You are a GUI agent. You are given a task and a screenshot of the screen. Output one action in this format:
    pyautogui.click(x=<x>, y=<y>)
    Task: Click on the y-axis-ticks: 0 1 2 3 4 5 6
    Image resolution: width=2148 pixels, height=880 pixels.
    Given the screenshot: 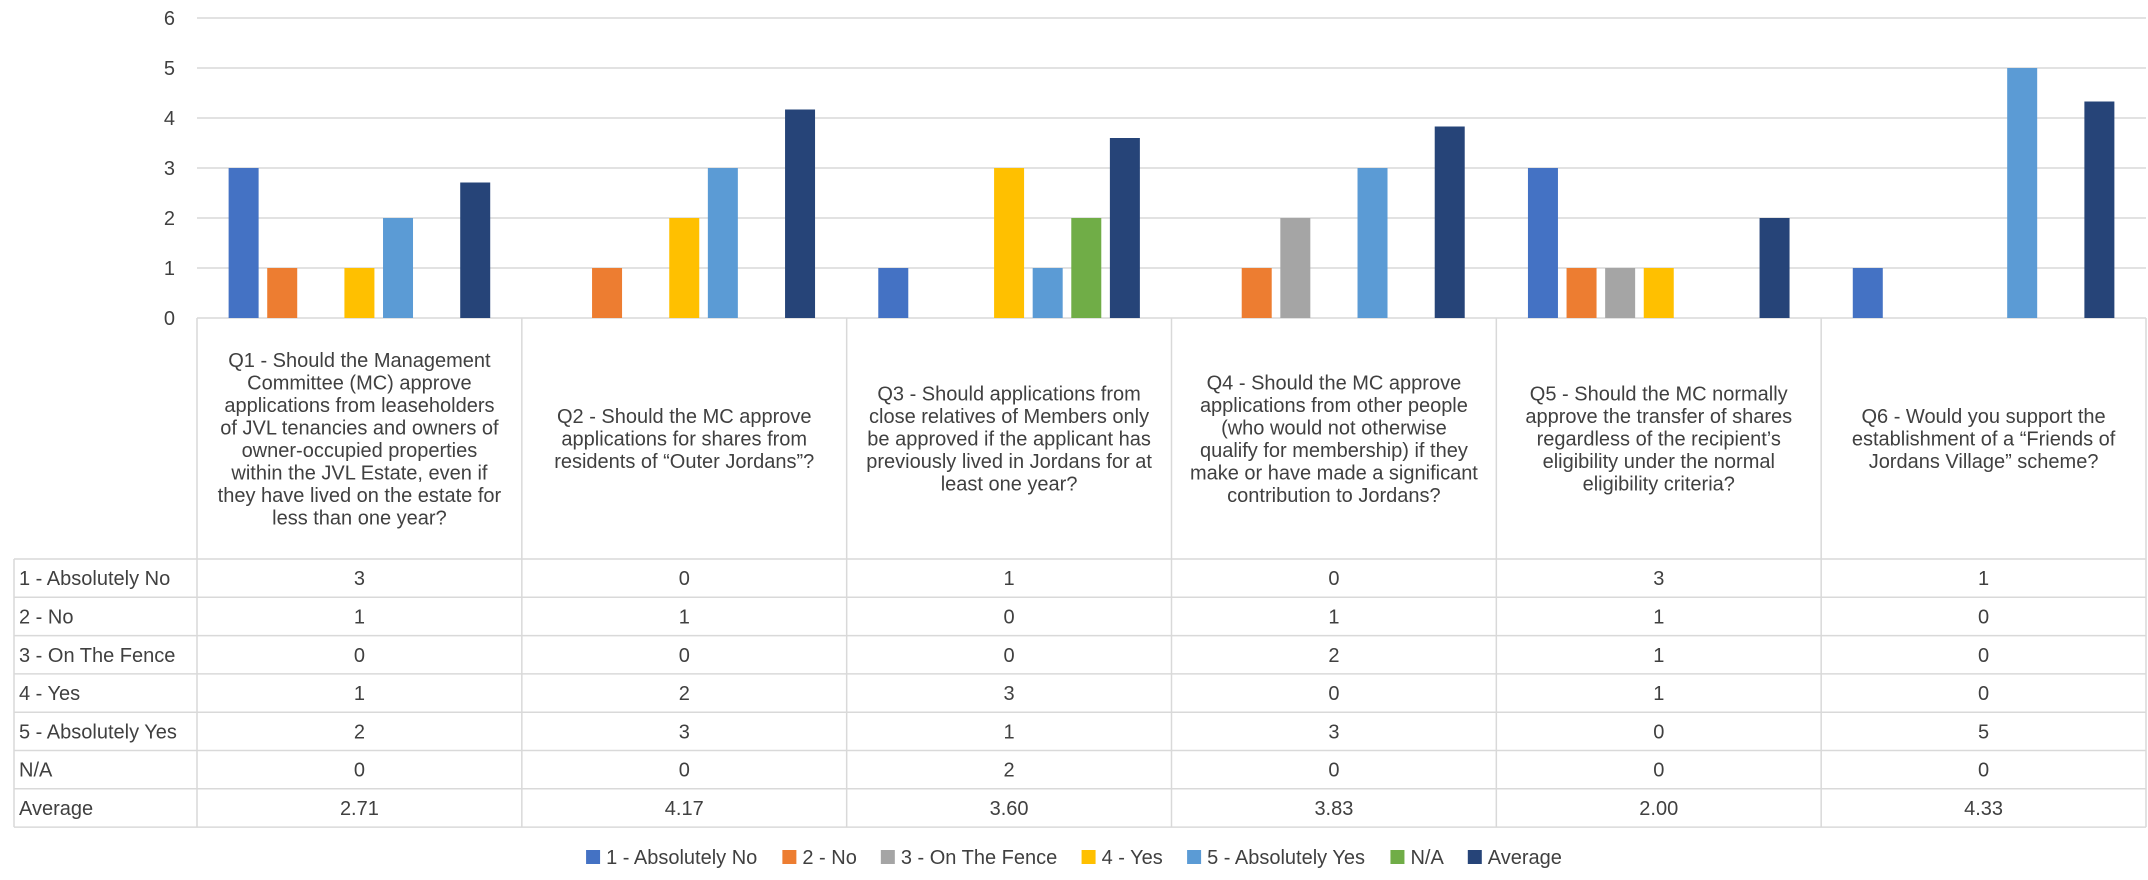 What is the action you would take?
    pyautogui.click(x=169, y=169)
    